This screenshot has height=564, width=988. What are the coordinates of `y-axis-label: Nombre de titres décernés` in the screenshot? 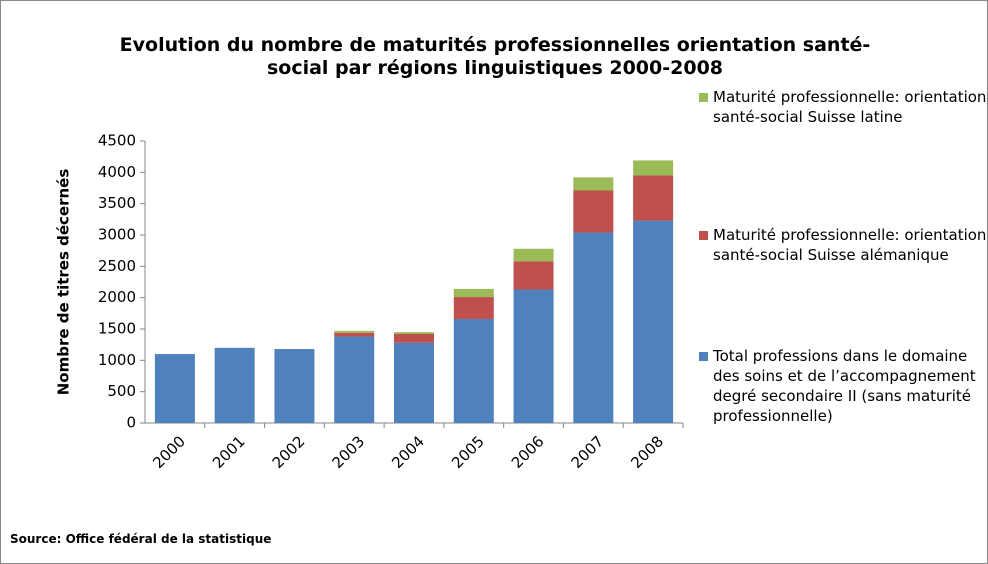 It's located at (64, 282).